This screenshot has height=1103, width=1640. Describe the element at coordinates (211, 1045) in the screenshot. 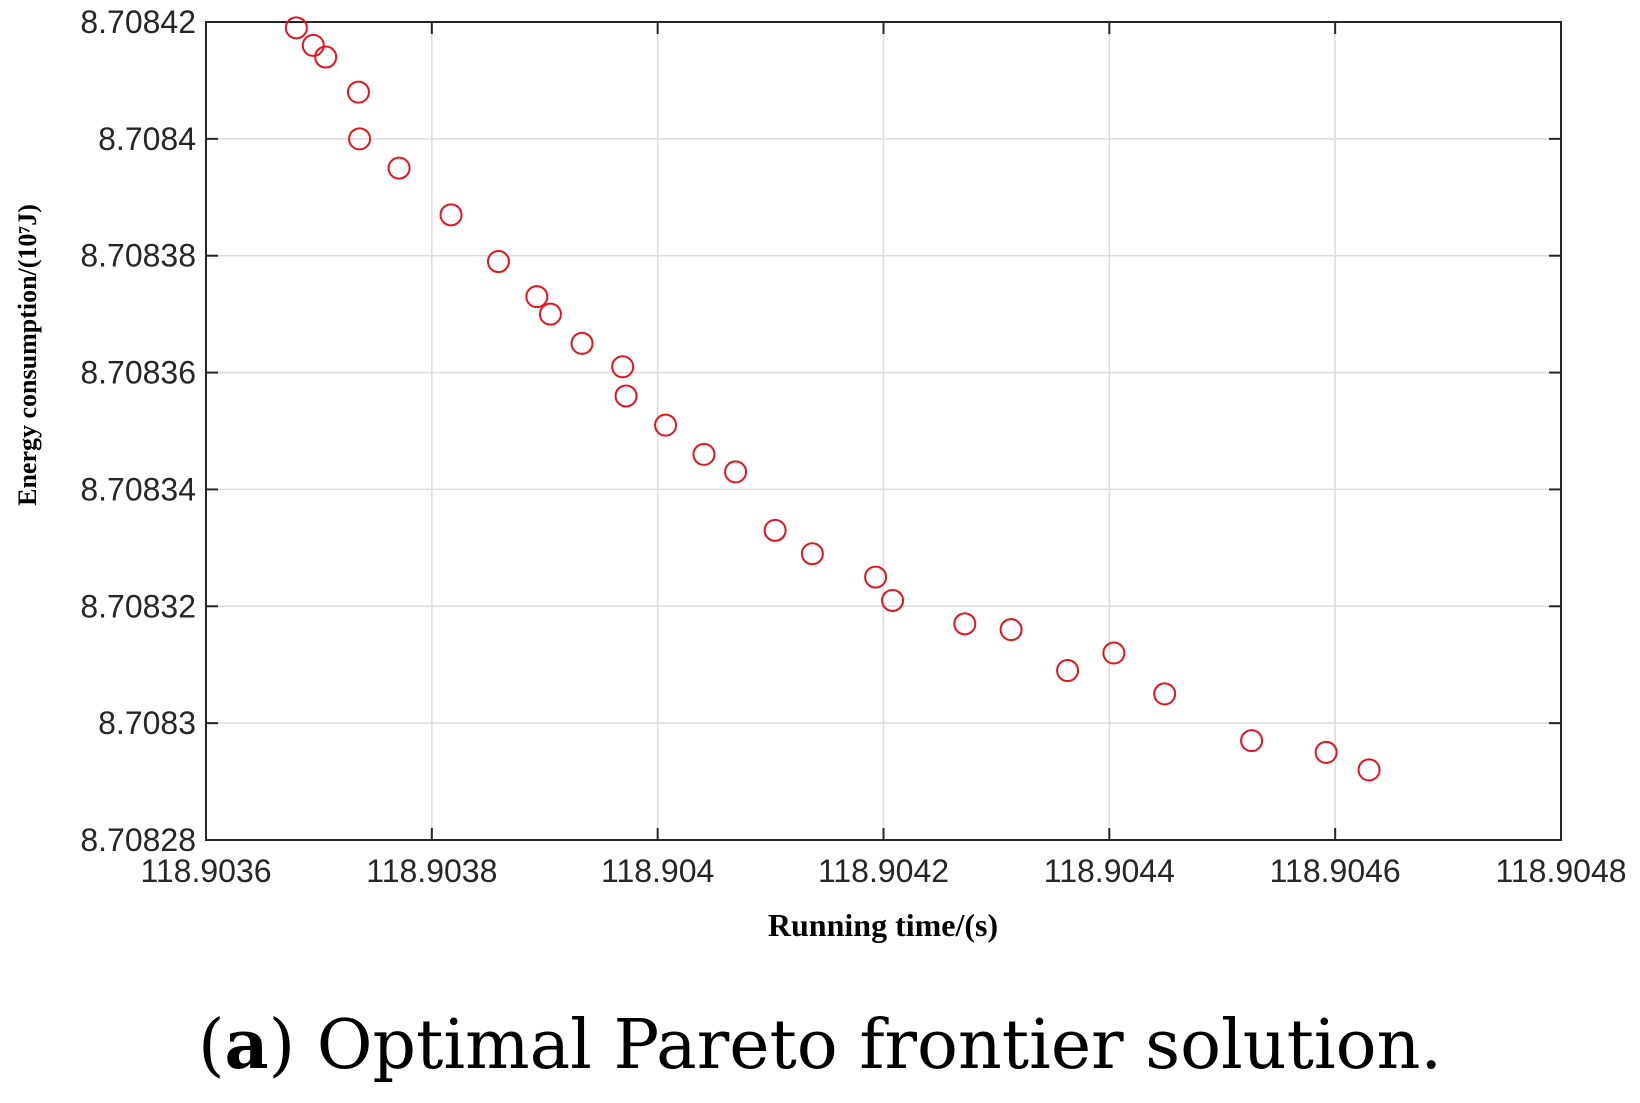

I see `caption-open: (` at that location.